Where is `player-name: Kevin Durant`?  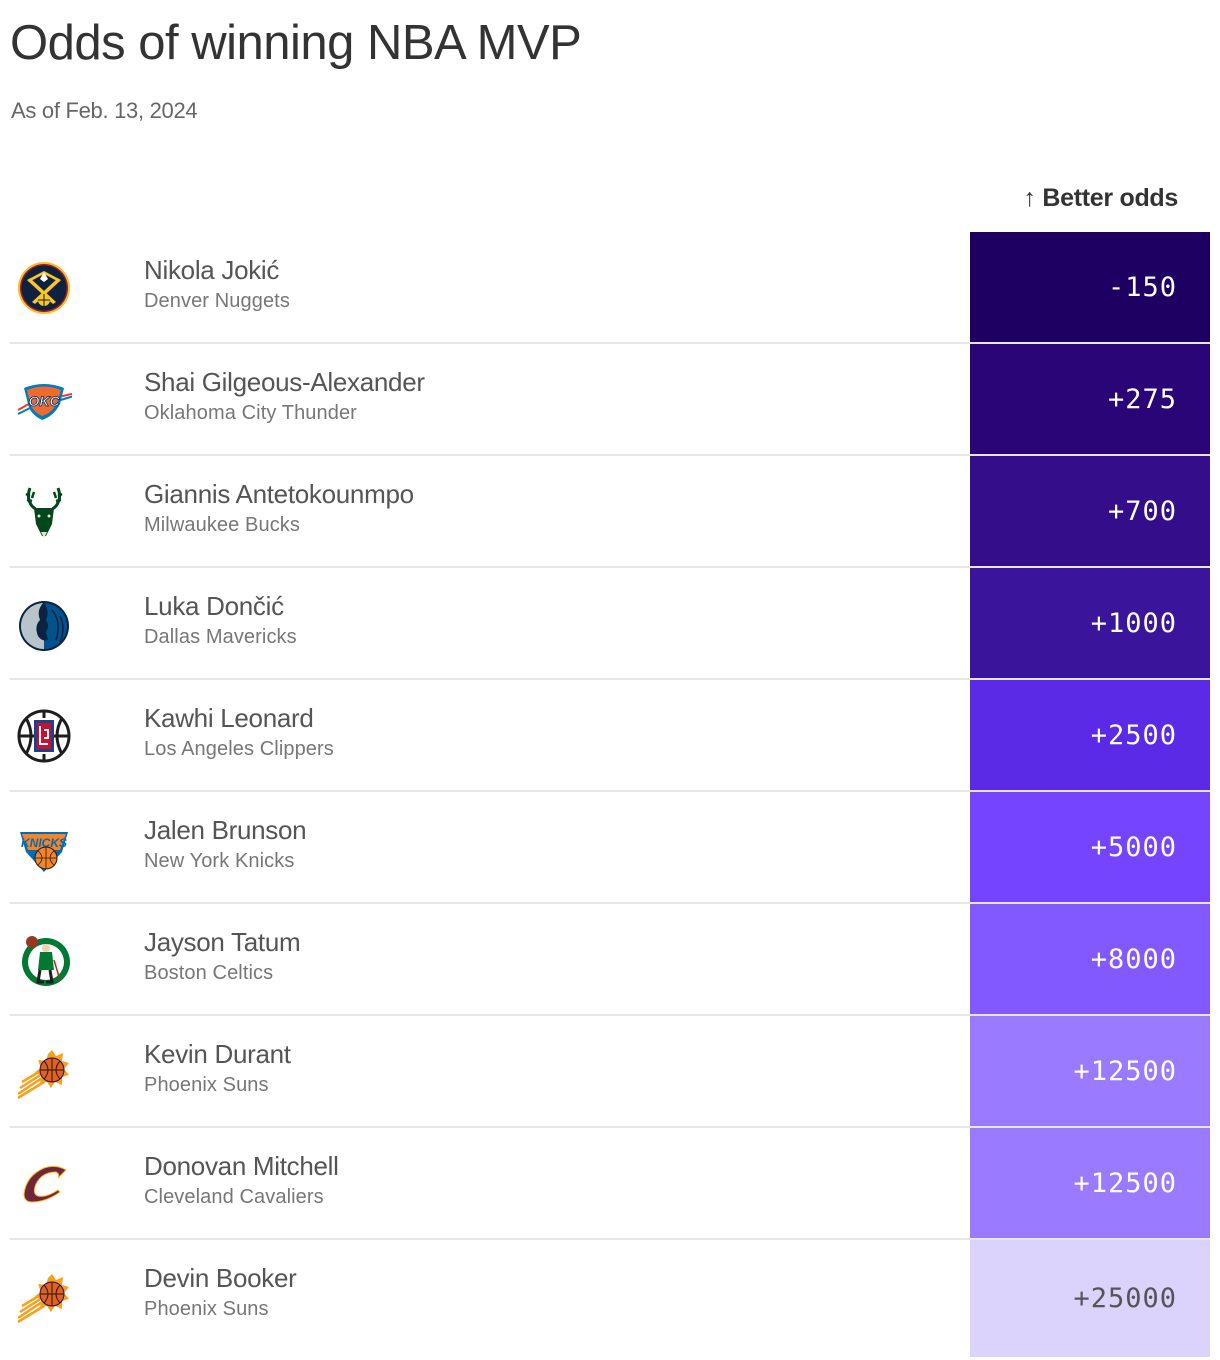
player-name: Kevin Durant is located at coordinates (217, 1054).